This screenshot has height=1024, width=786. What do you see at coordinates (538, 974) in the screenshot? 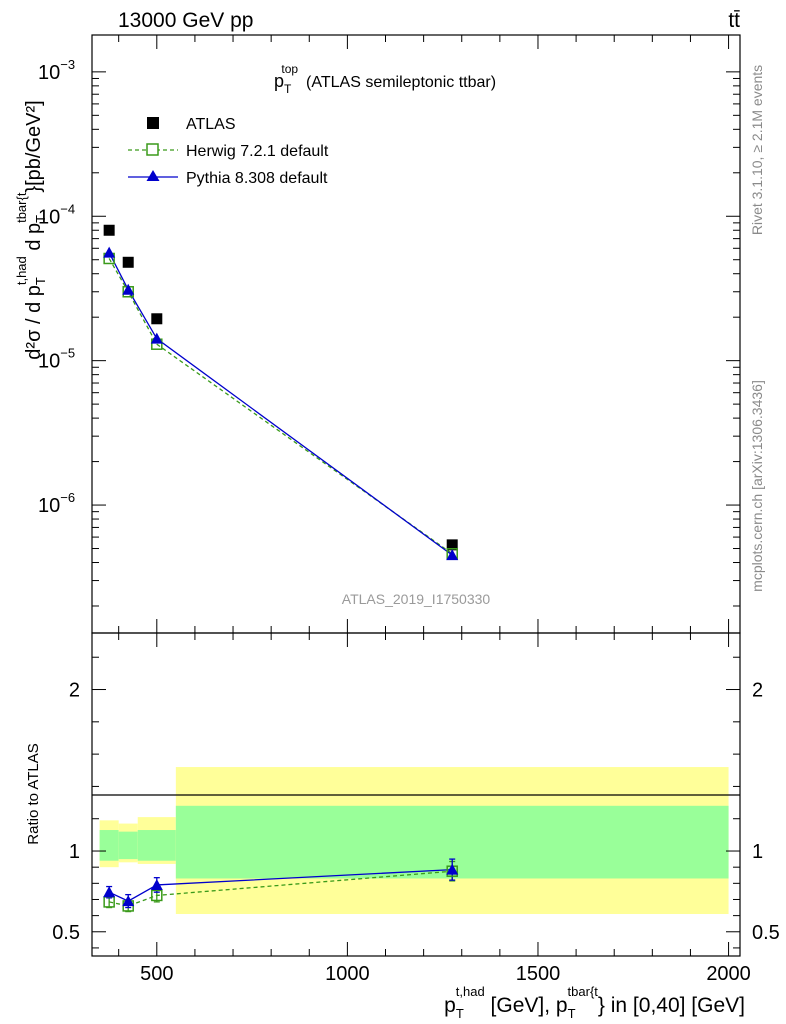
I see `x-tick-label: 1500` at bounding box center [538, 974].